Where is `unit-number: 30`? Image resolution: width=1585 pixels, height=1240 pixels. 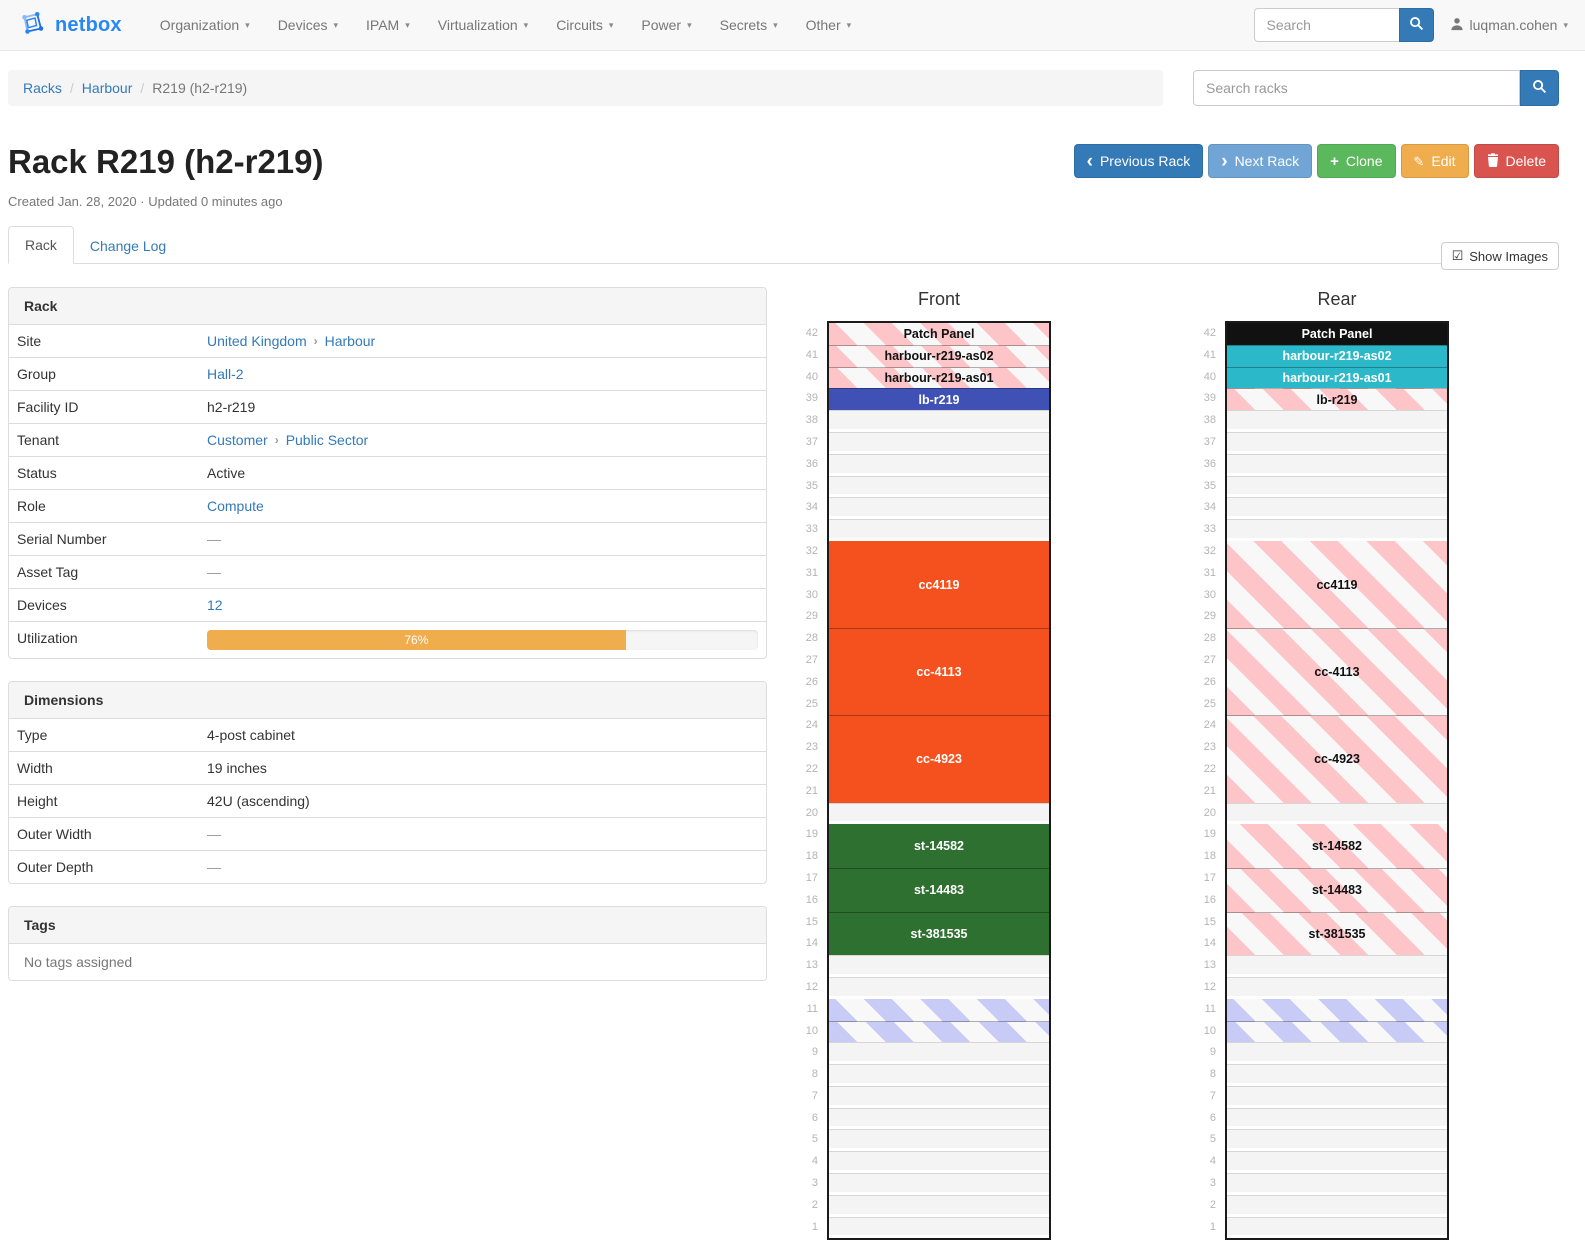 unit-number: 30 is located at coordinates (1209, 594).